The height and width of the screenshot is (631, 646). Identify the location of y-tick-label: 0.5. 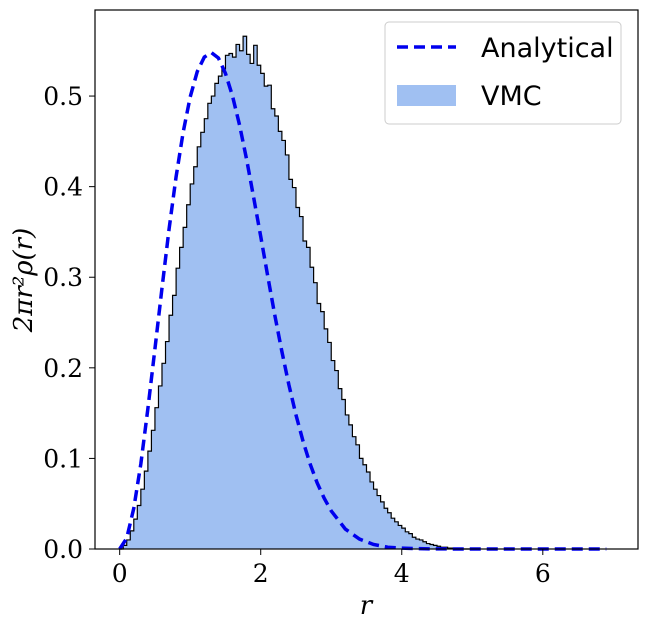
(63, 96).